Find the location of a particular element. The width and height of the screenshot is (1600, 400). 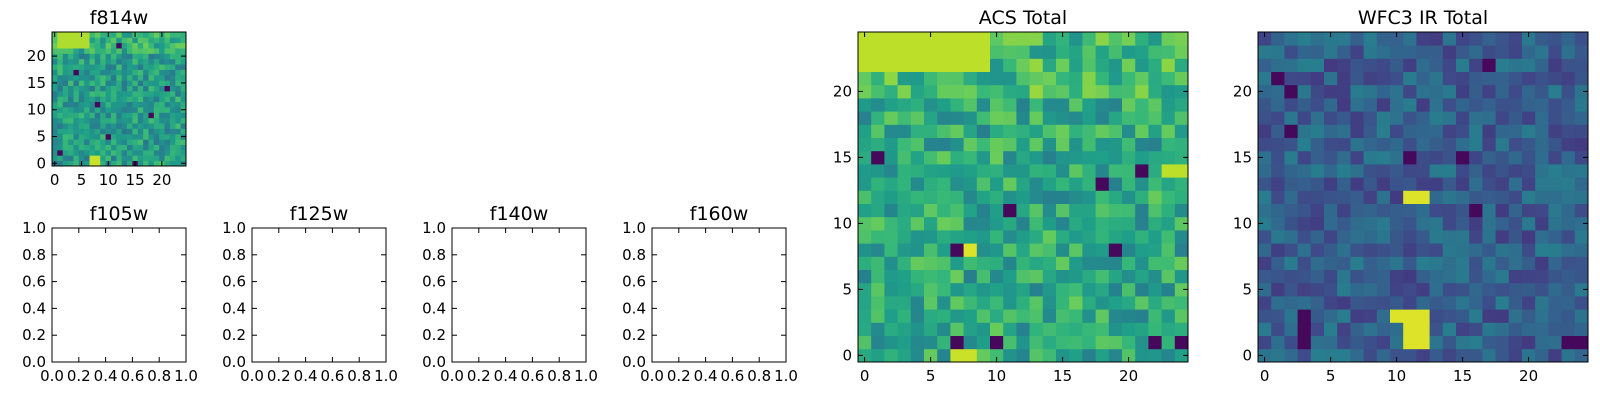

y-tick-label: 0.6 is located at coordinates (34, 282).